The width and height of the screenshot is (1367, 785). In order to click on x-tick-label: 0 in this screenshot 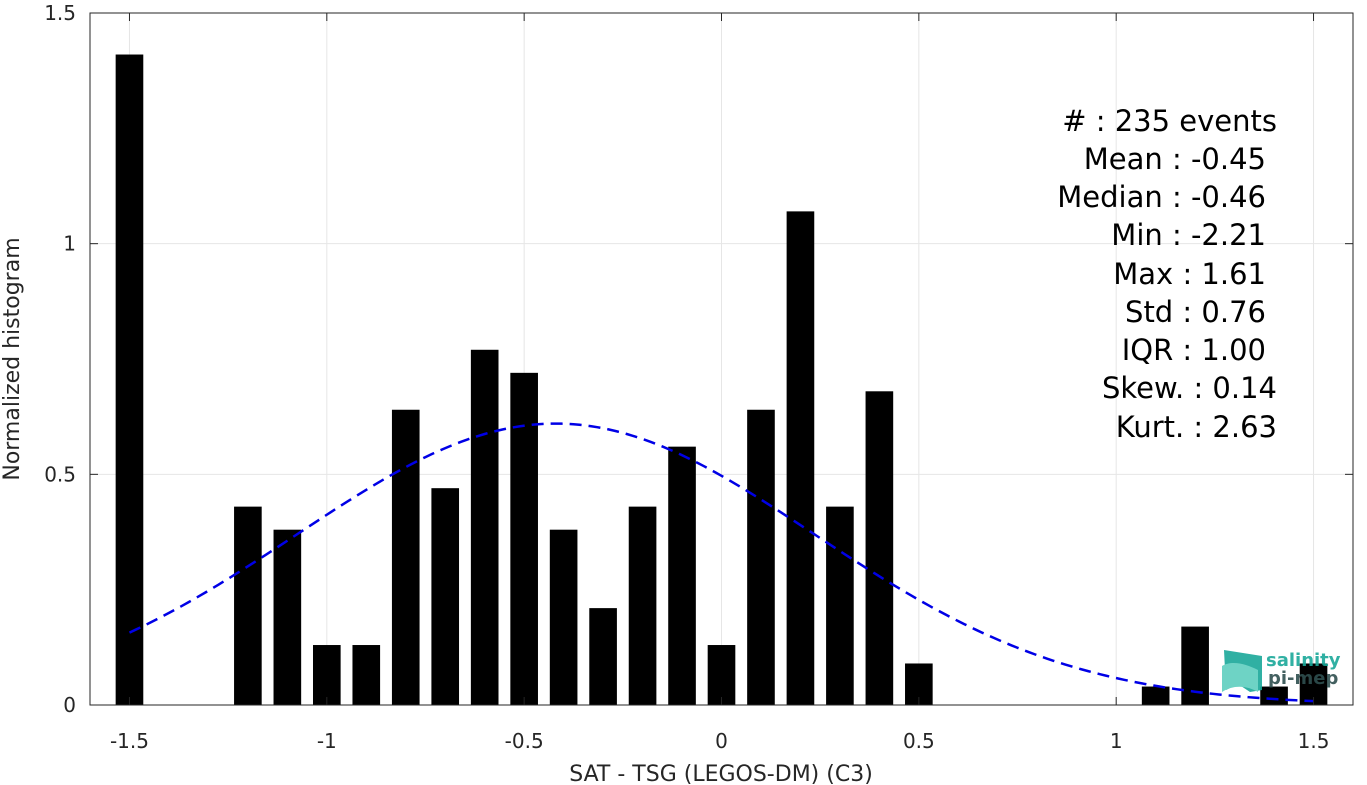, I will do `click(721, 741)`.